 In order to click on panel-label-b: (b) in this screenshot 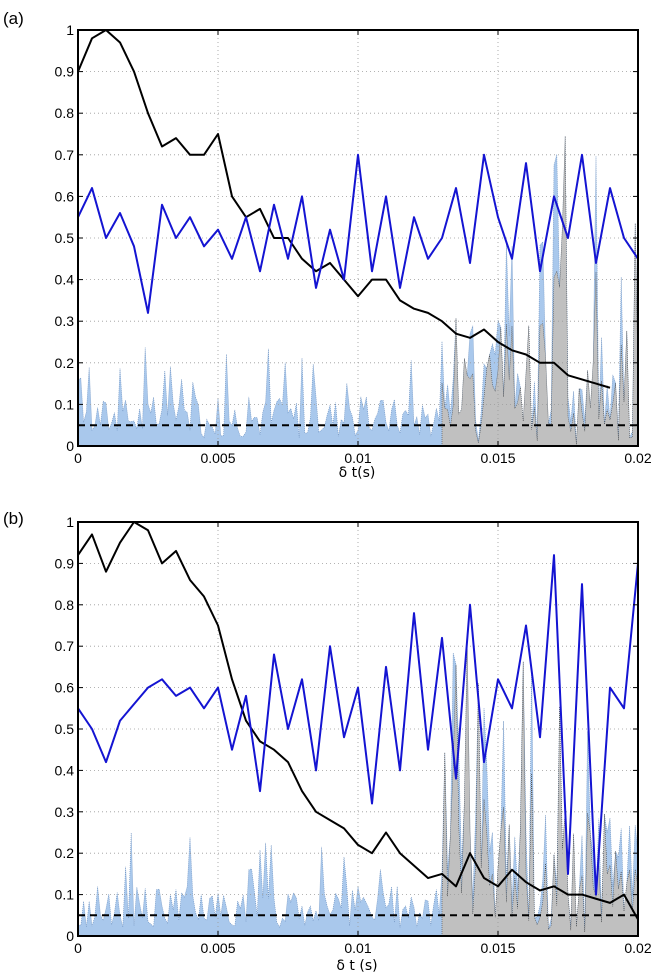, I will do `click(13, 518)`.